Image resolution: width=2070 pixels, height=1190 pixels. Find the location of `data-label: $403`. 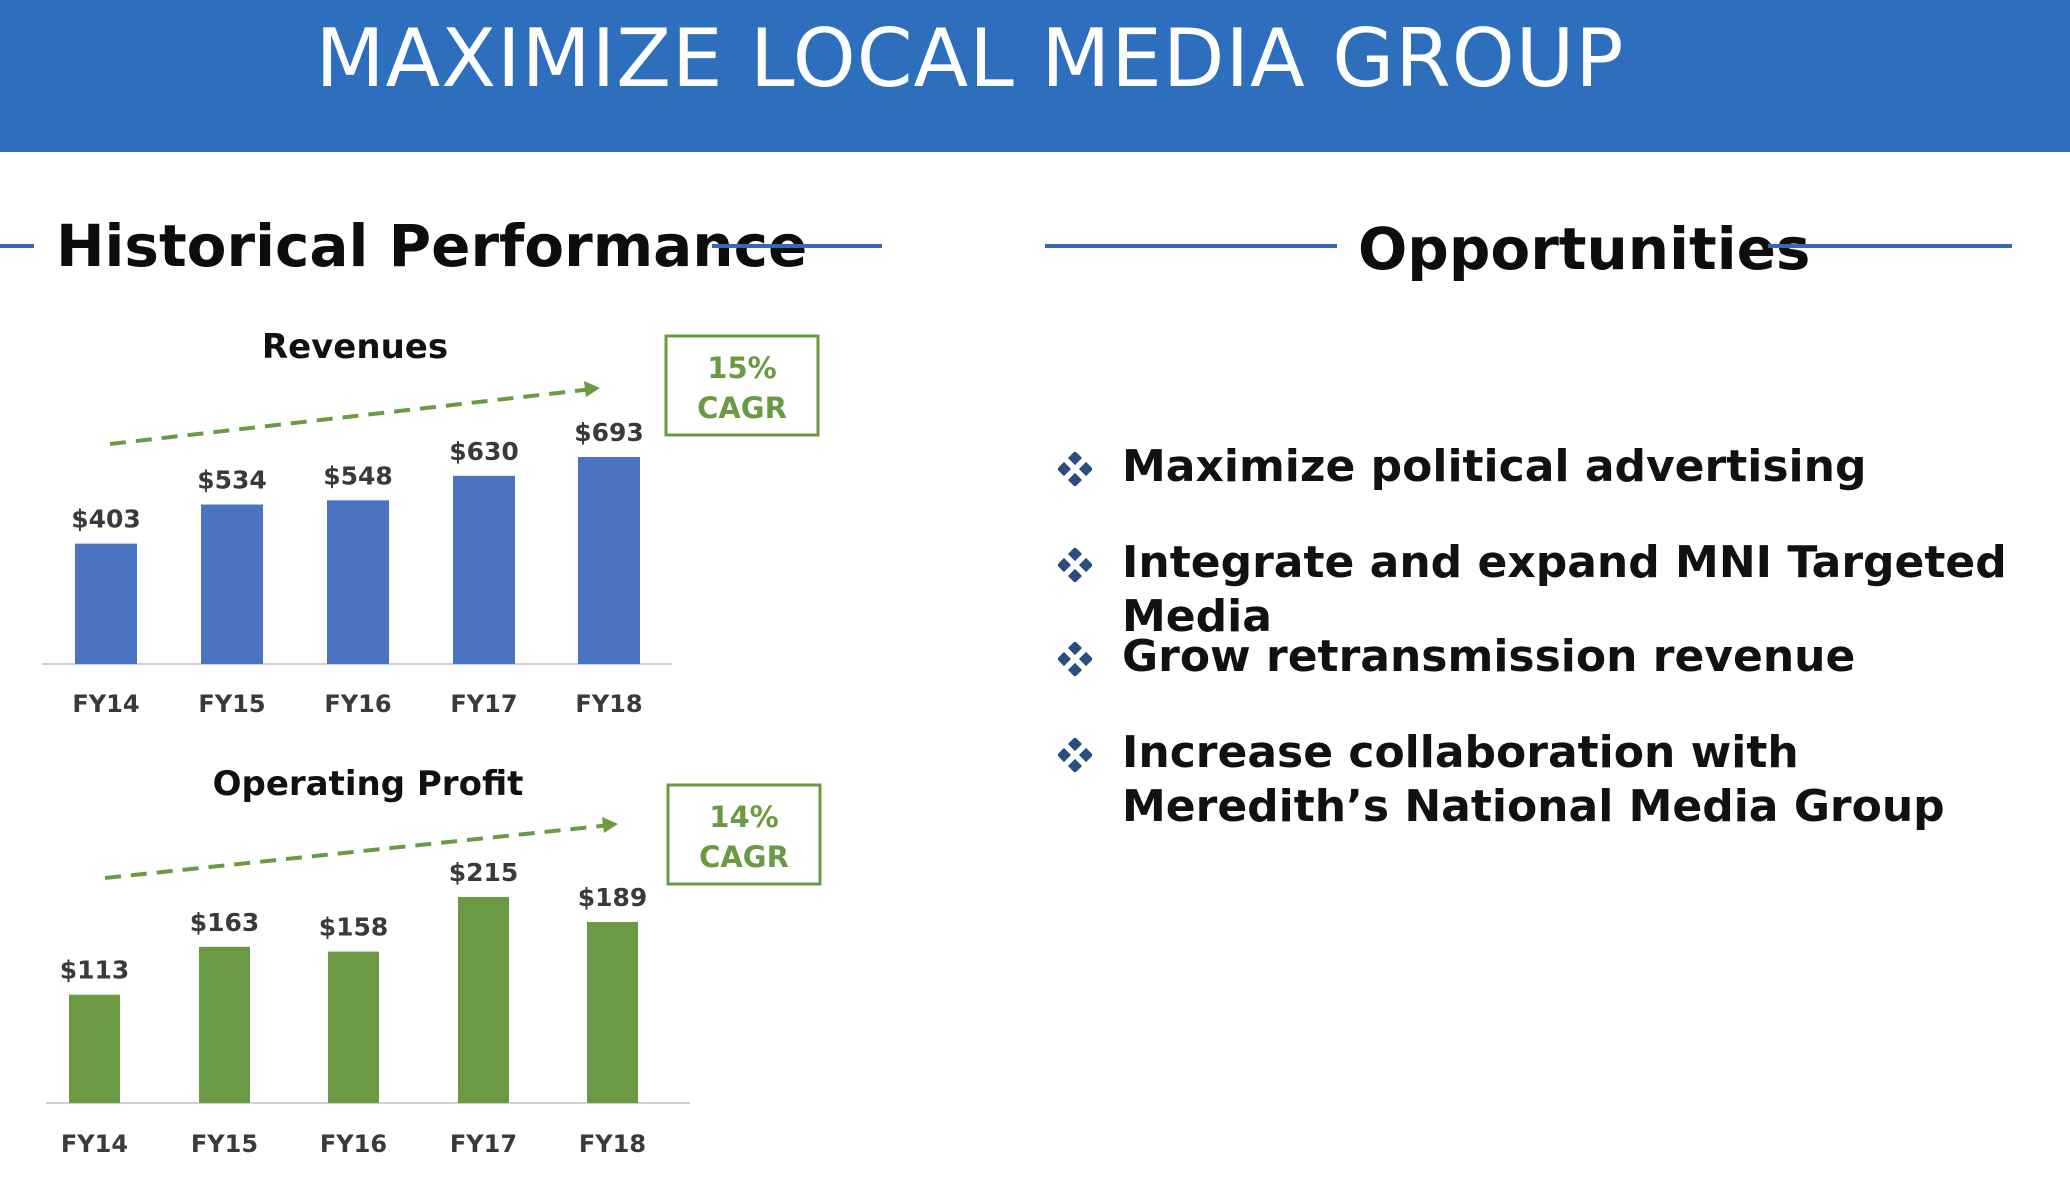

data-label: $403 is located at coordinates (106, 519).